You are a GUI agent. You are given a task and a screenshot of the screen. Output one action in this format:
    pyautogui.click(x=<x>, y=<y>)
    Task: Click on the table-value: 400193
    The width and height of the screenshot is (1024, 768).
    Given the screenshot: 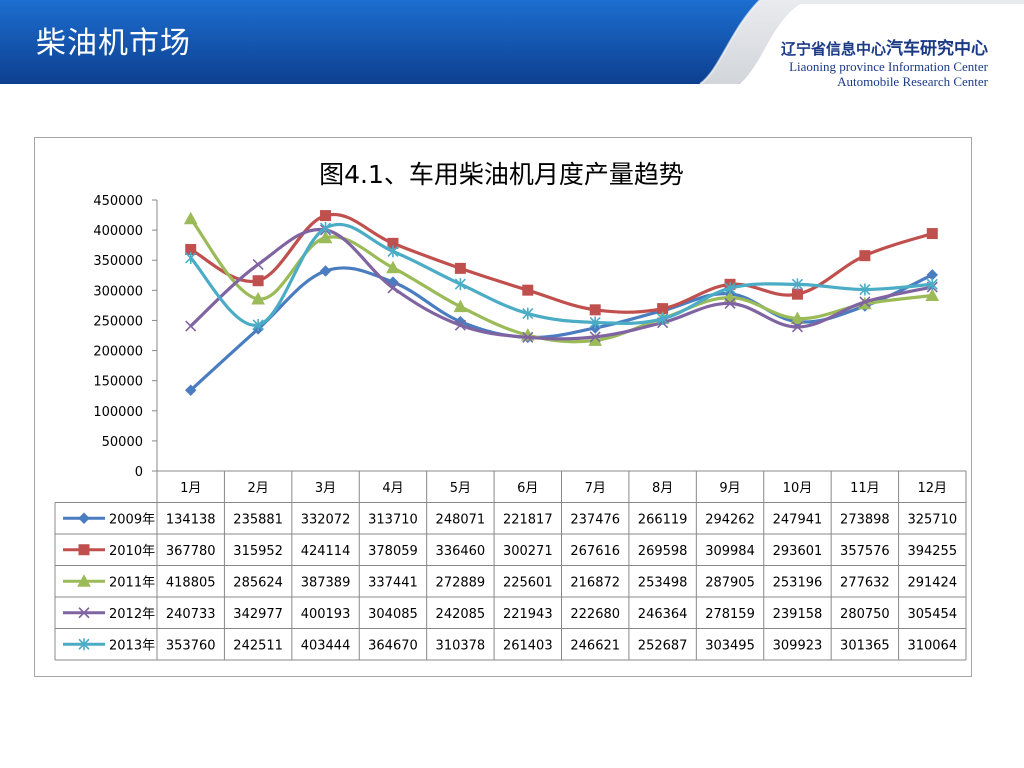 What is the action you would take?
    pyautogui.click(x=326, y=614)
    